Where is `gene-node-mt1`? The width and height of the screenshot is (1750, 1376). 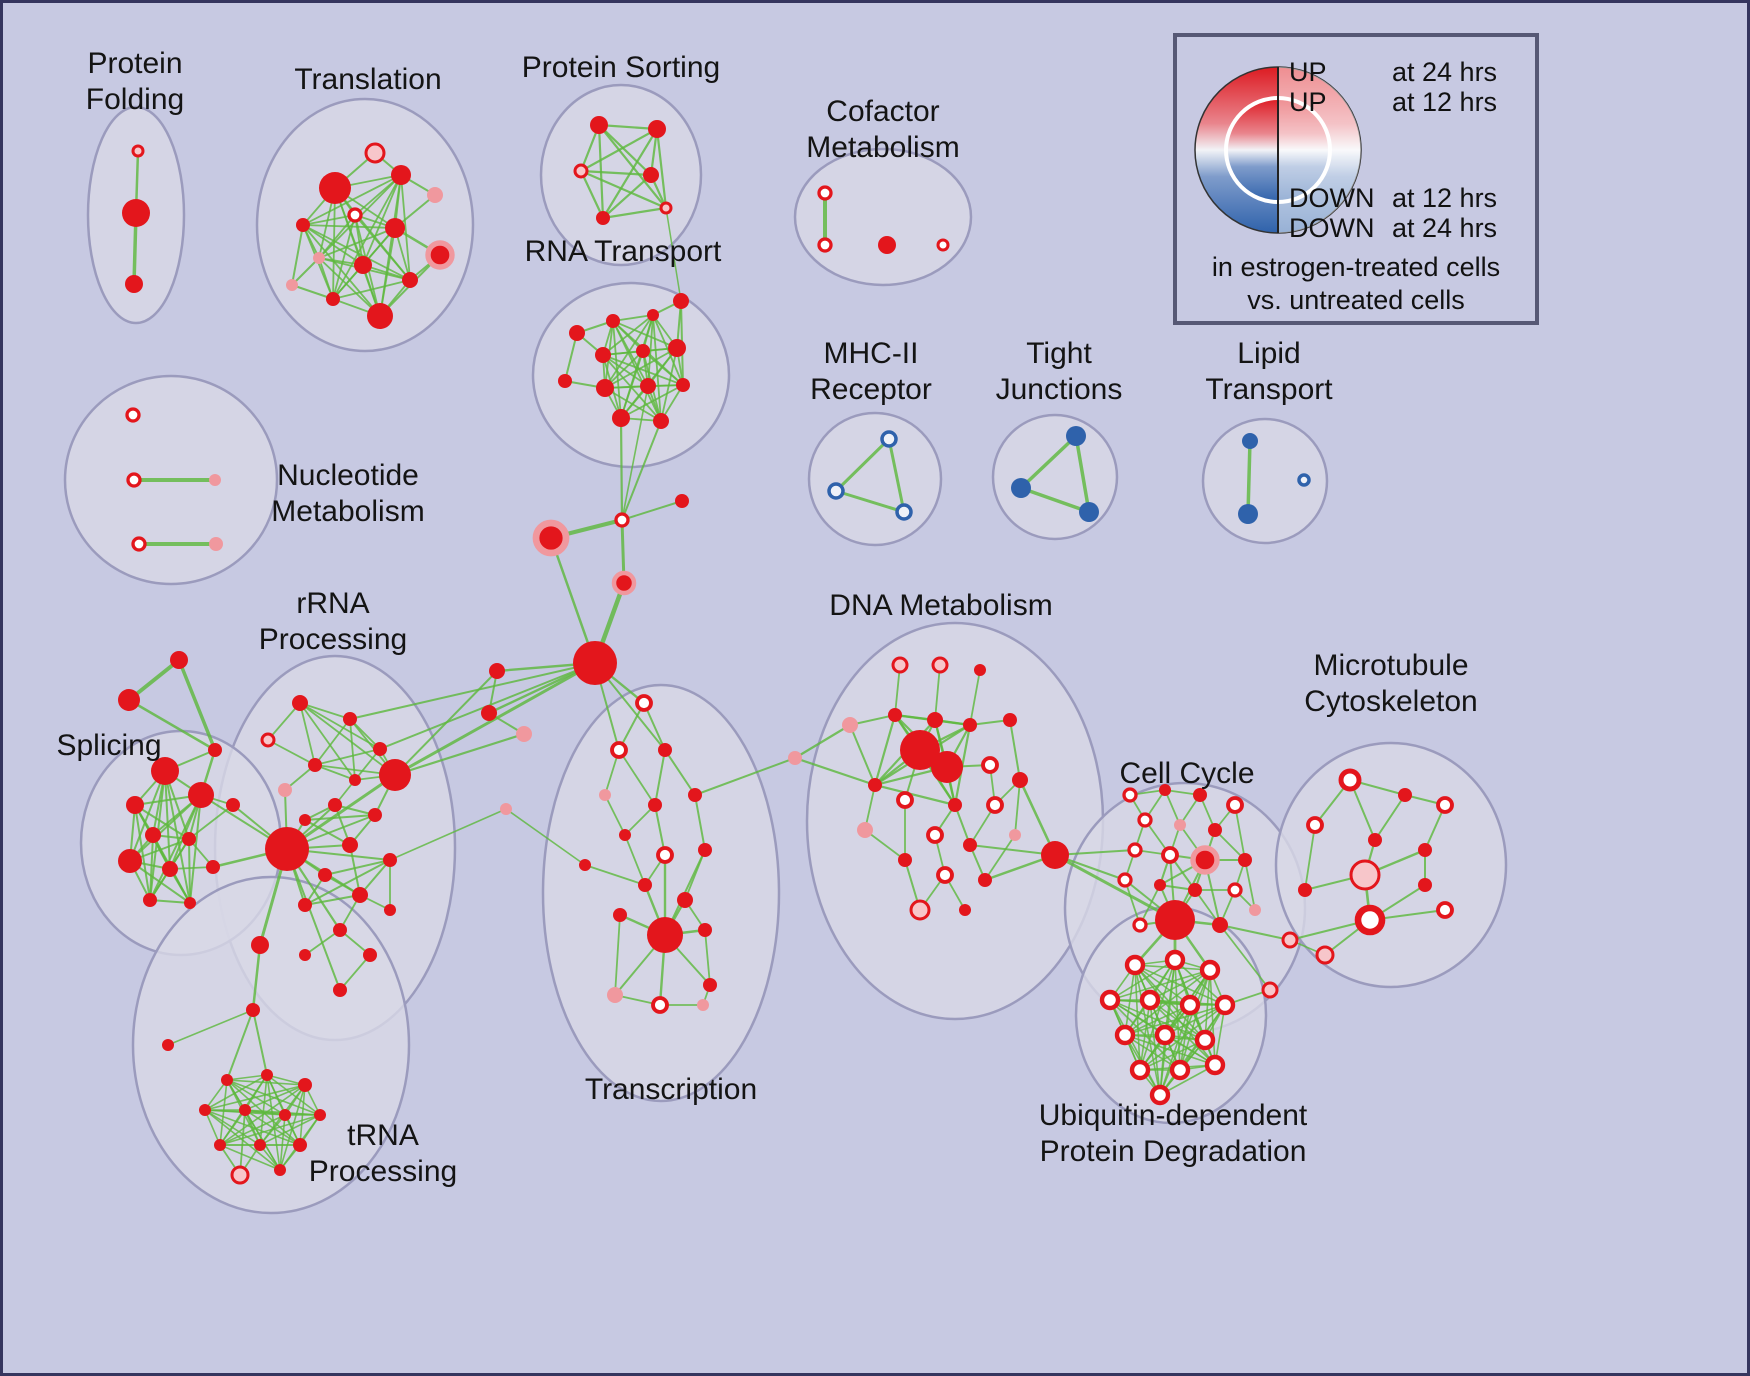
gene-node-mt1 is located at coordinates (1350, 780).